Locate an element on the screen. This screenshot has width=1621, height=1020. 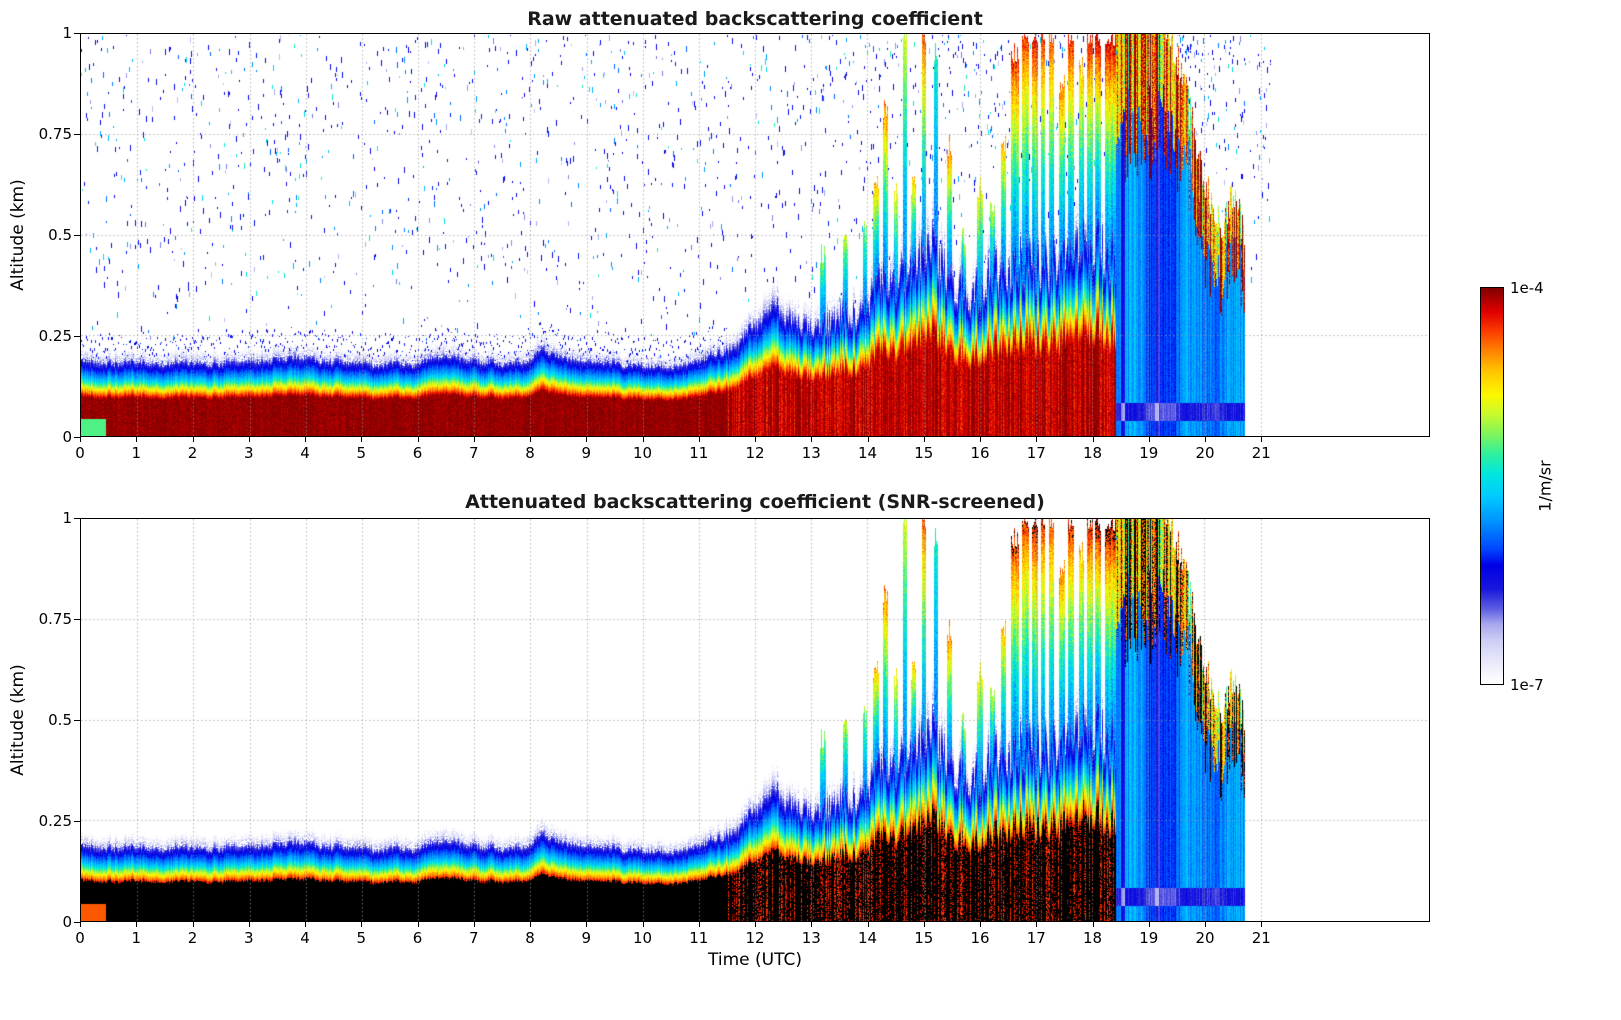
colorbar-gradient is located at coordinates (1492, 486).